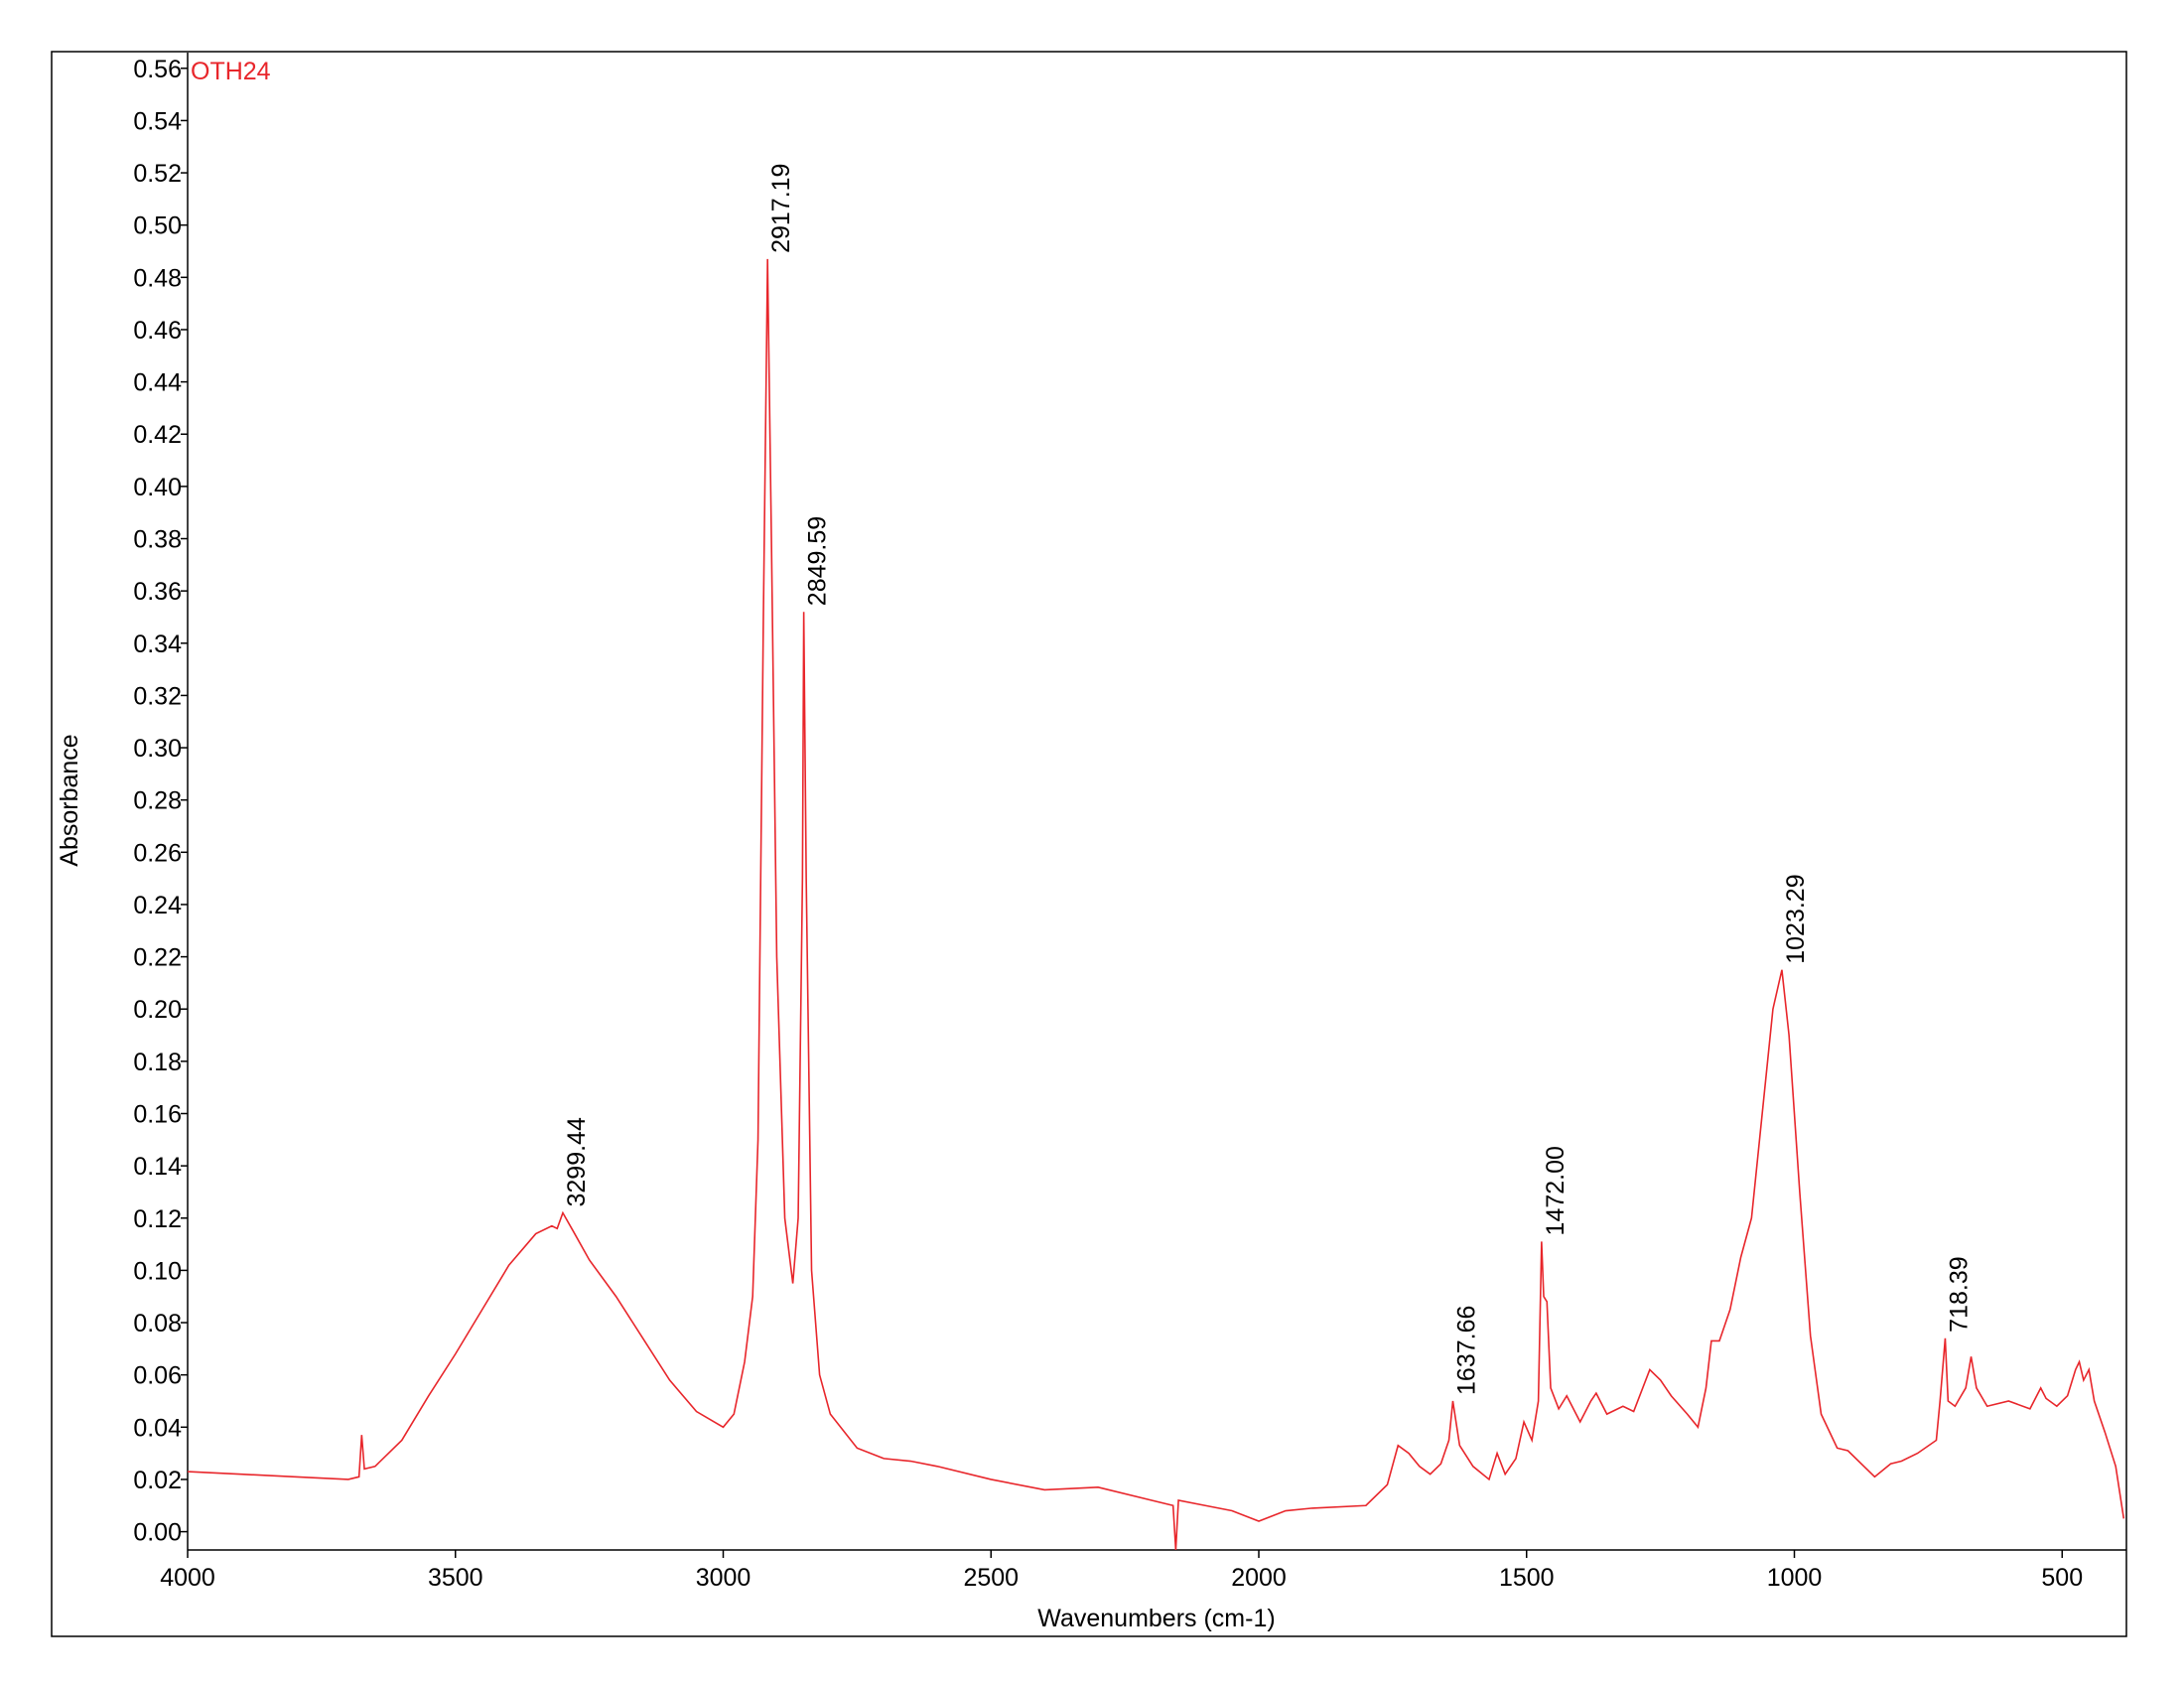  I want to click on legend-label: OTH24, so click(231, 71).